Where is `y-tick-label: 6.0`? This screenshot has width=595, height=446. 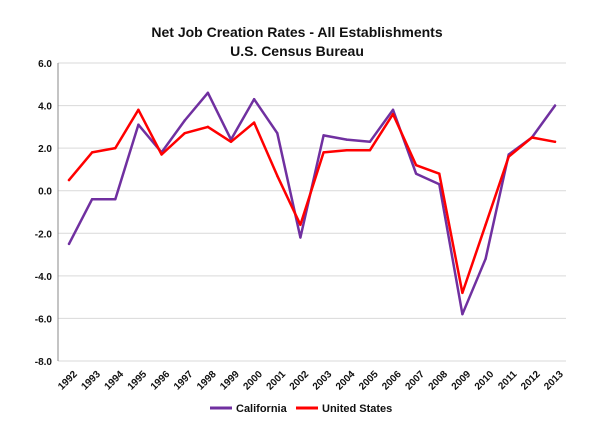 y-tick-label: 6.0 is located at coordinates (45, 64).